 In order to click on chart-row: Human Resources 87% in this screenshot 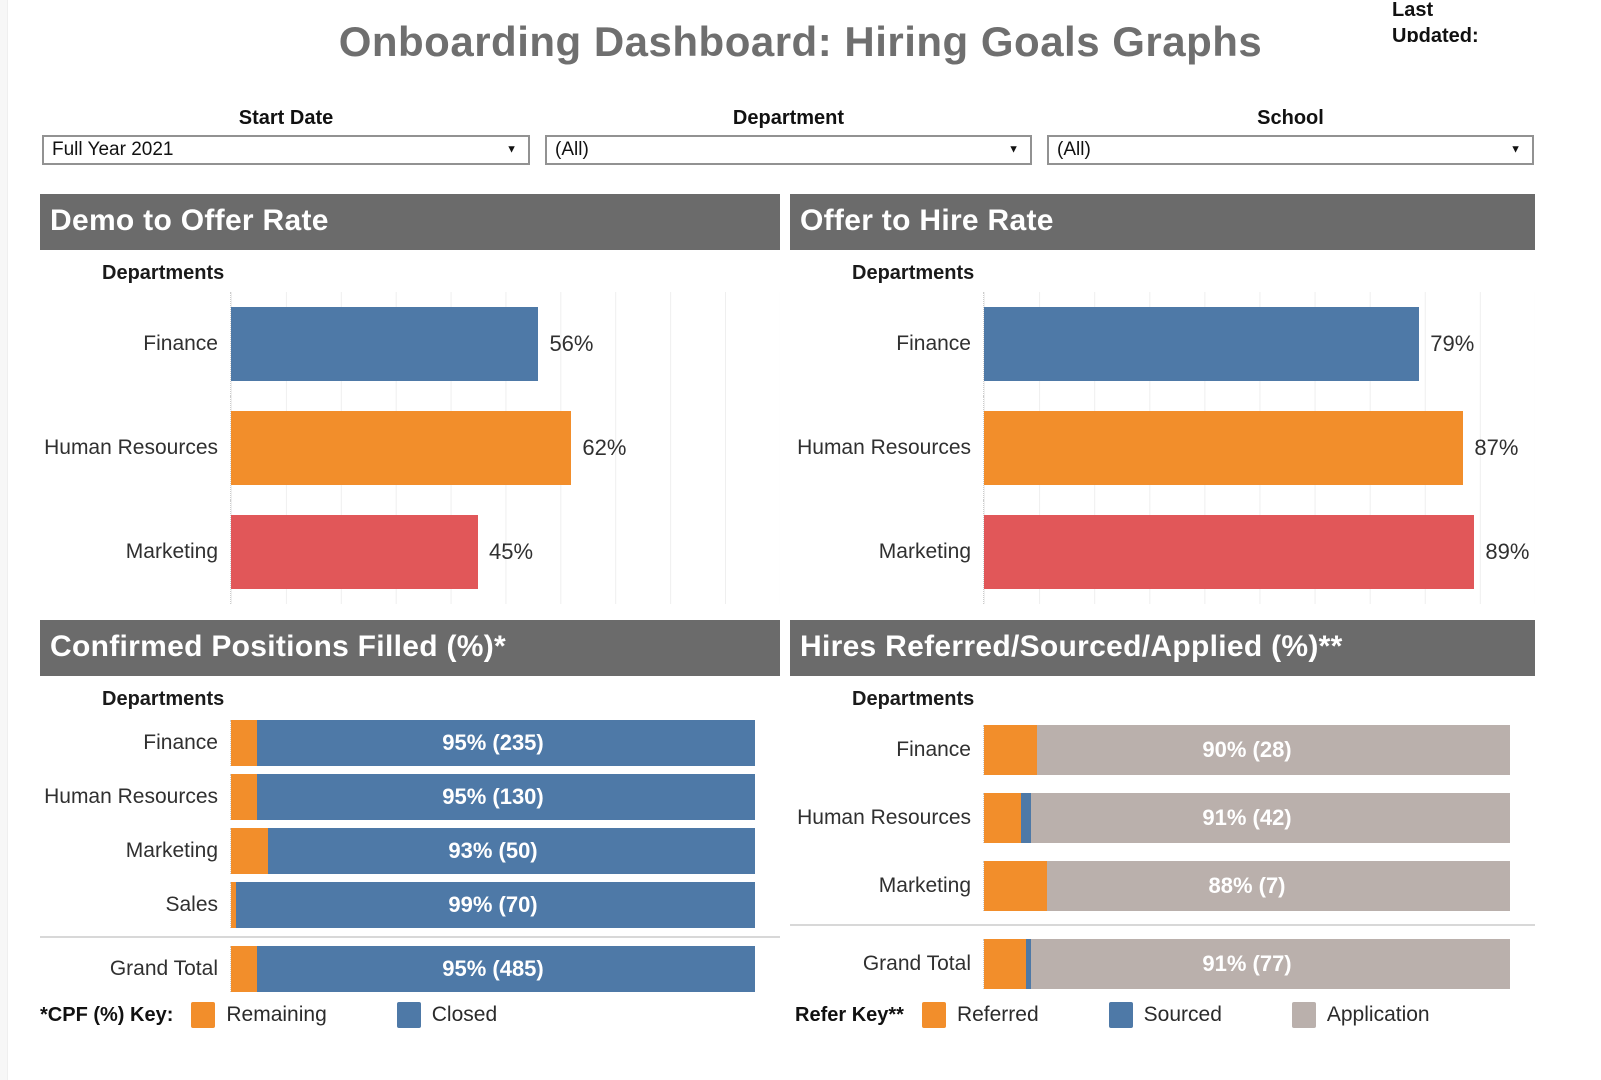, I will do `click(1162, 448)`.